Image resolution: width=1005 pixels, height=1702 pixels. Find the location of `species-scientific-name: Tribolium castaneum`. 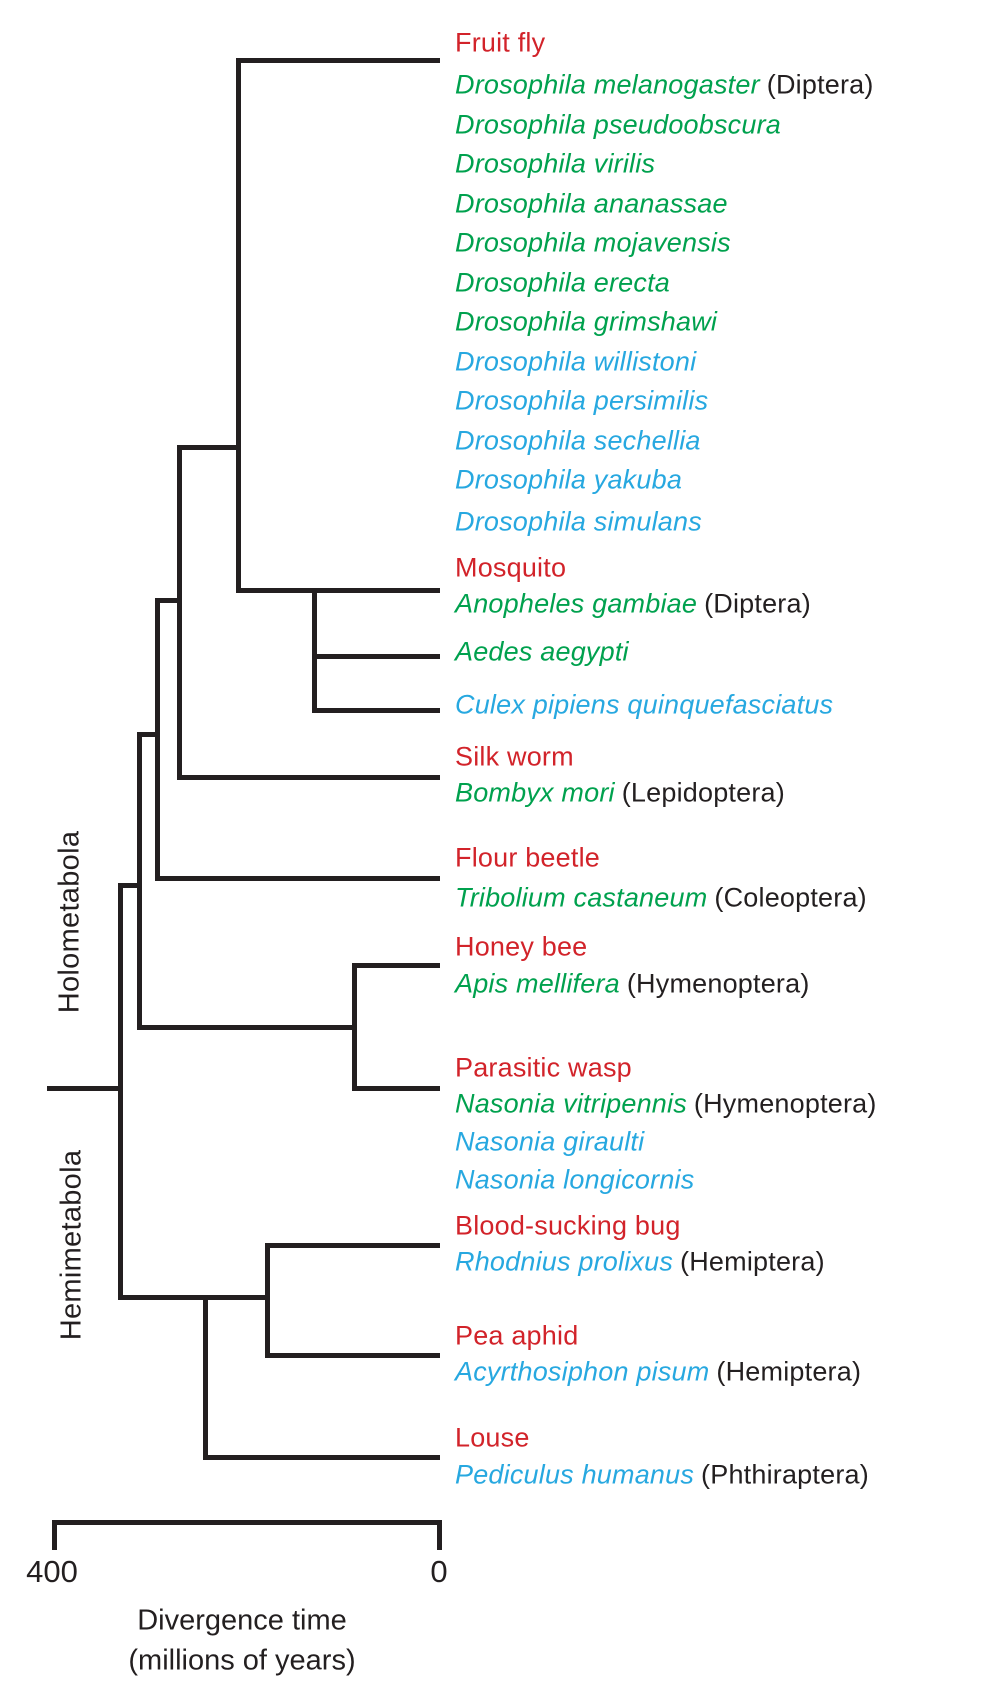

species-scientific-name: Tribolium castaneum is located at coordinates (581, 897).